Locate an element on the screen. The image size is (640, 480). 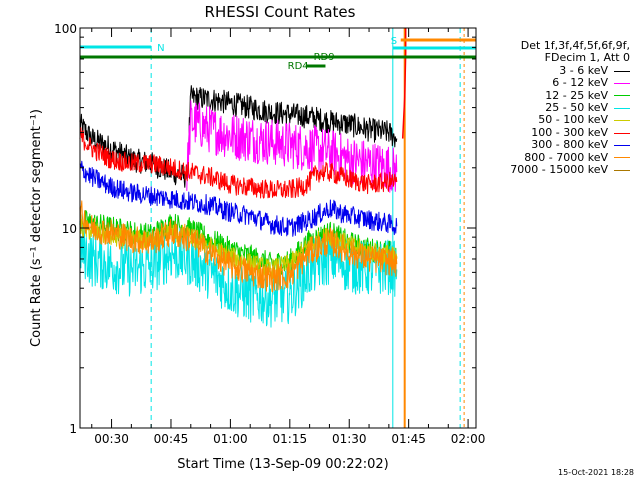
legend-item-label: 50 - 100 keV is located at coordinates (573, 120).